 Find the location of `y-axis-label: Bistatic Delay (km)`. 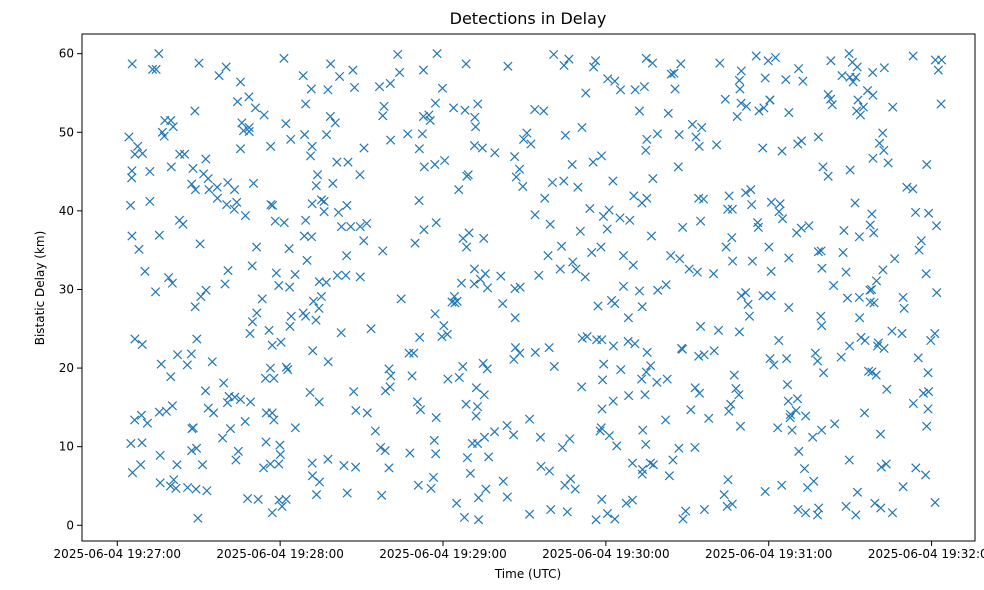

y-axis-label: Bistatic Delay (km) is located at coordinates (40, 288).